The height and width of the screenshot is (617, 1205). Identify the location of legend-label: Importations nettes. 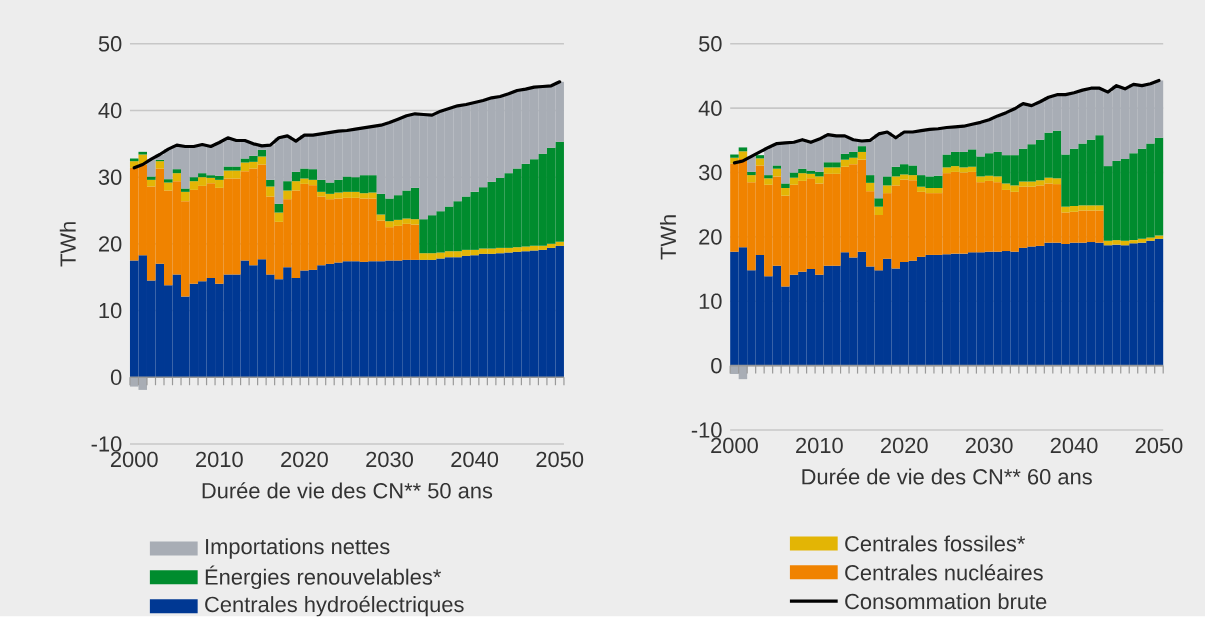
(298, 548).